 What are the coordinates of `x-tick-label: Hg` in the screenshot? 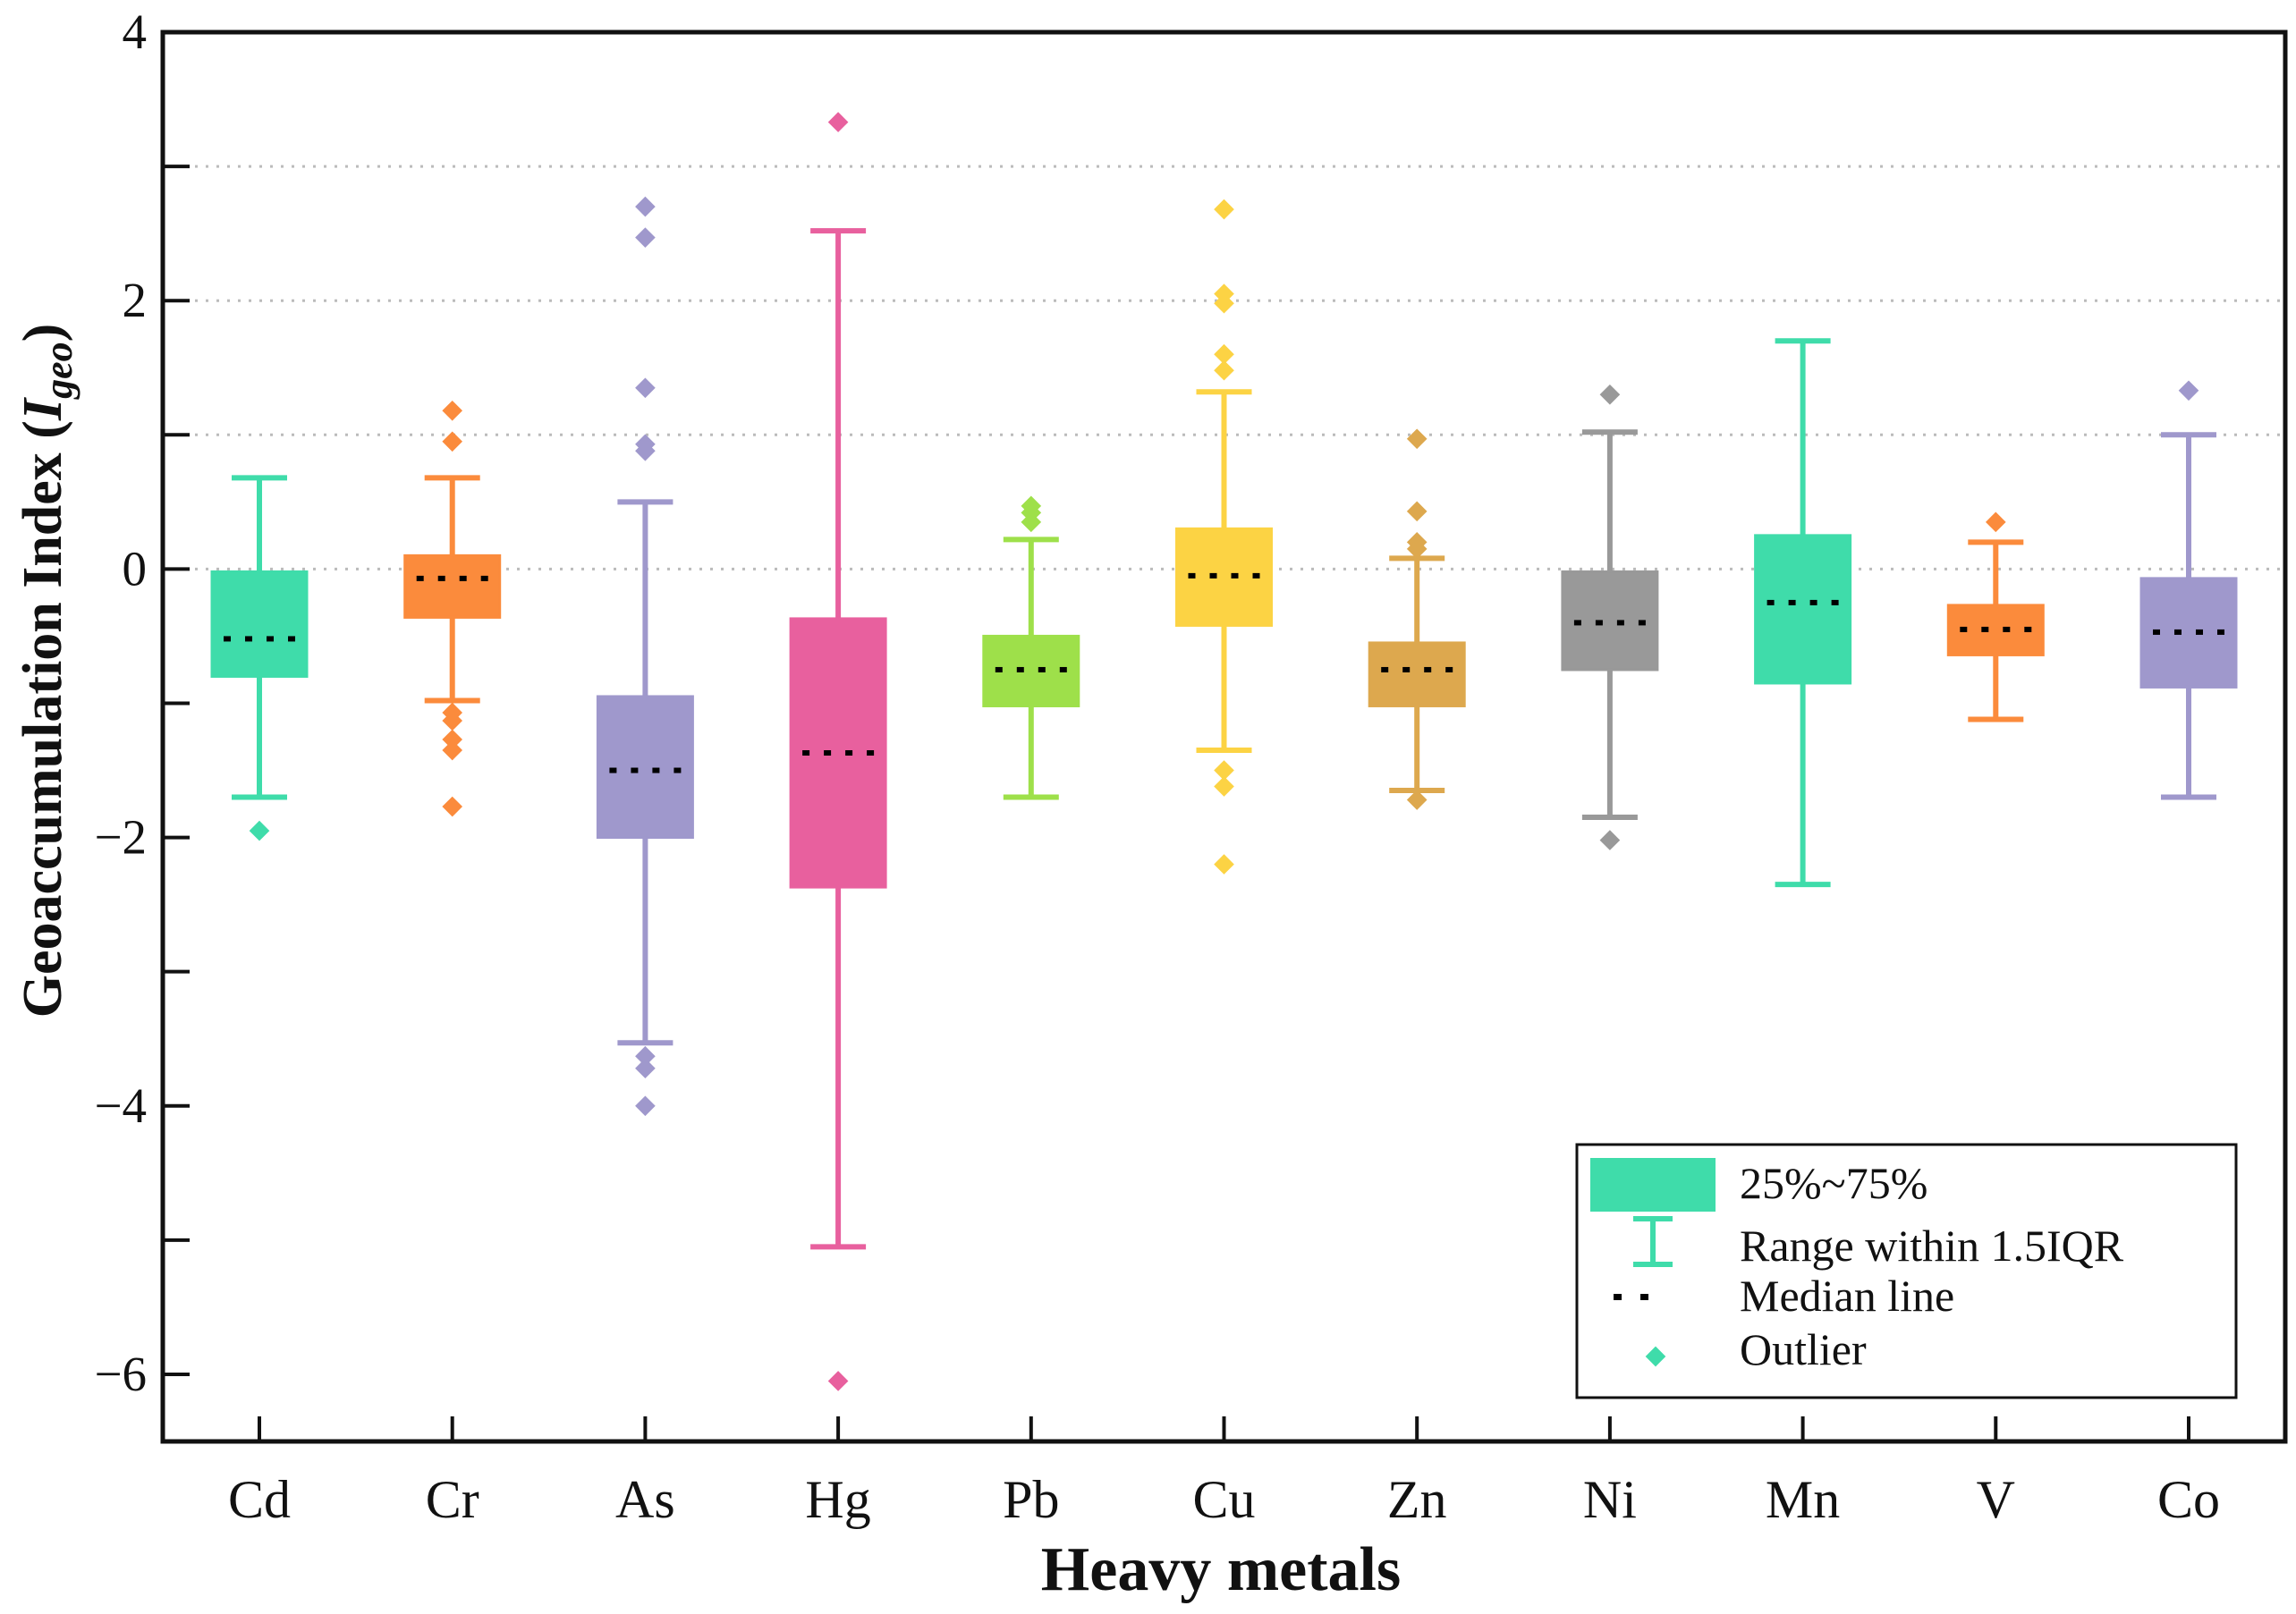 It's located at (838, 1499).